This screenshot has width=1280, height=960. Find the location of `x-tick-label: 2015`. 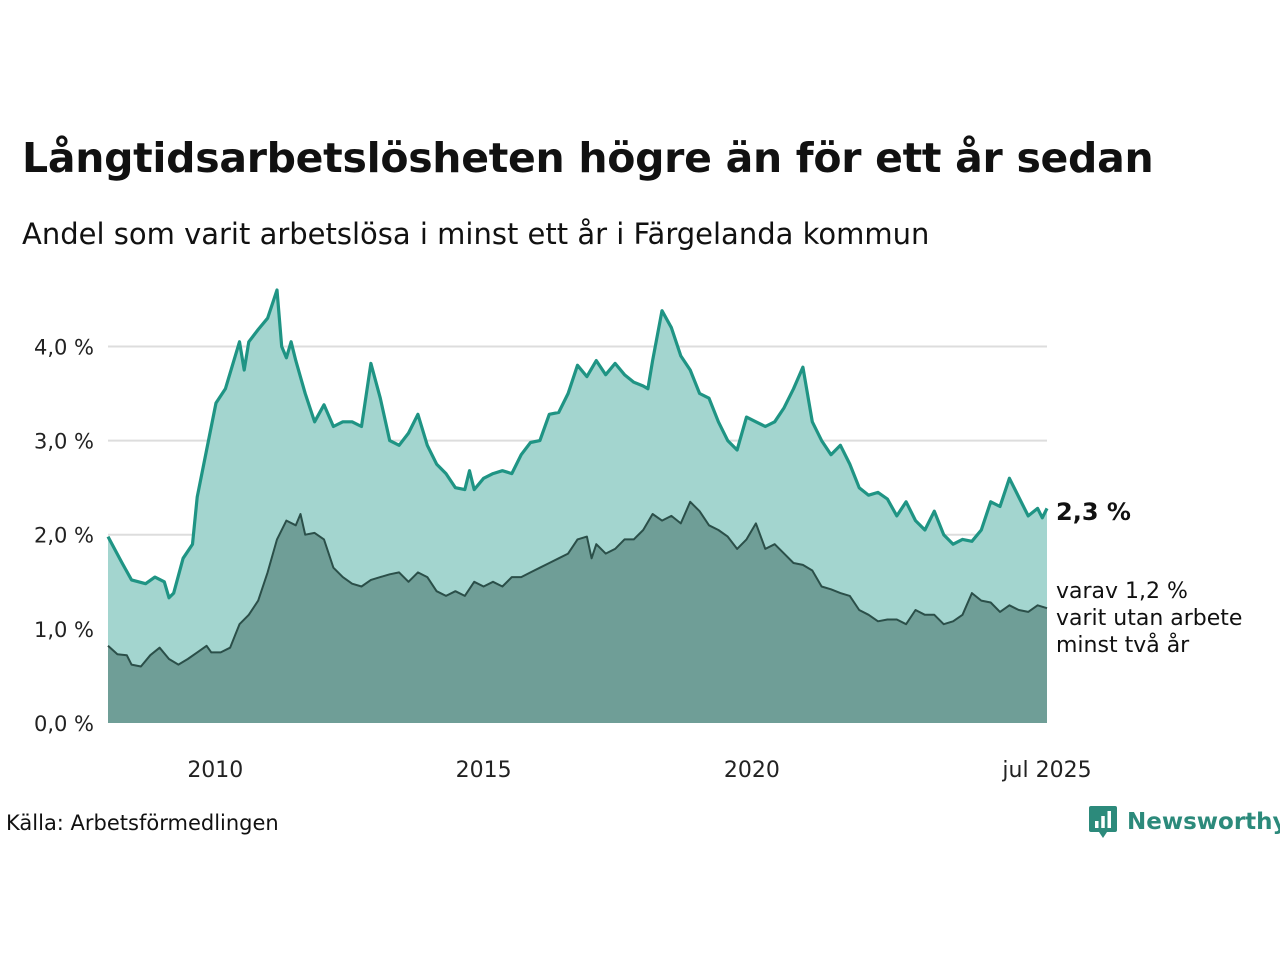

x-tick-label: 2015 is located at coordinates (484, 770).